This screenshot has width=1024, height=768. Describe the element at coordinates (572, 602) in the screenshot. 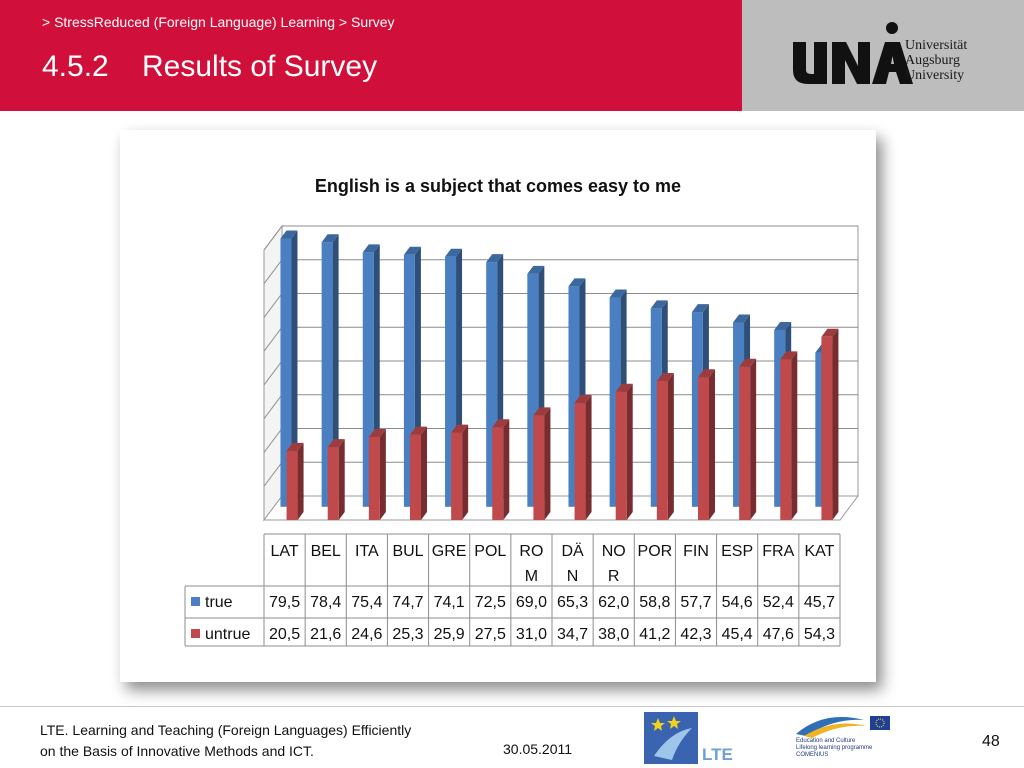

I see `data-label-true: 65,3` at that location.